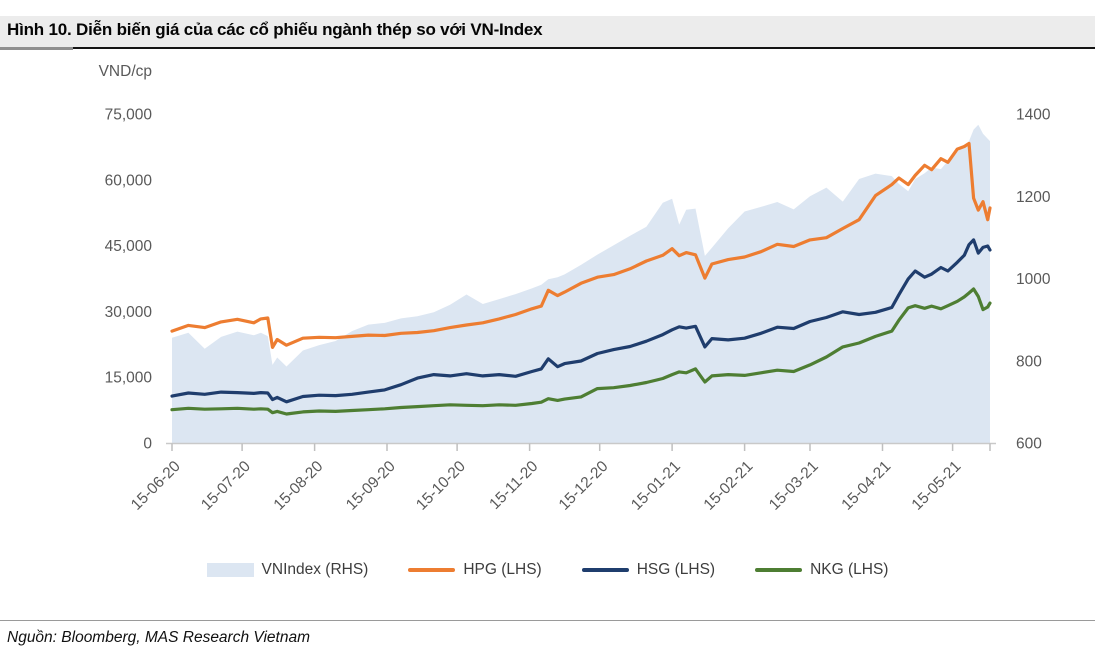 The height and width of the screenshot is (667, 1095). Describe the element at coordinates (676, 569) in the screenshot. I see `legend-label: HSG (LHS)` at that location.